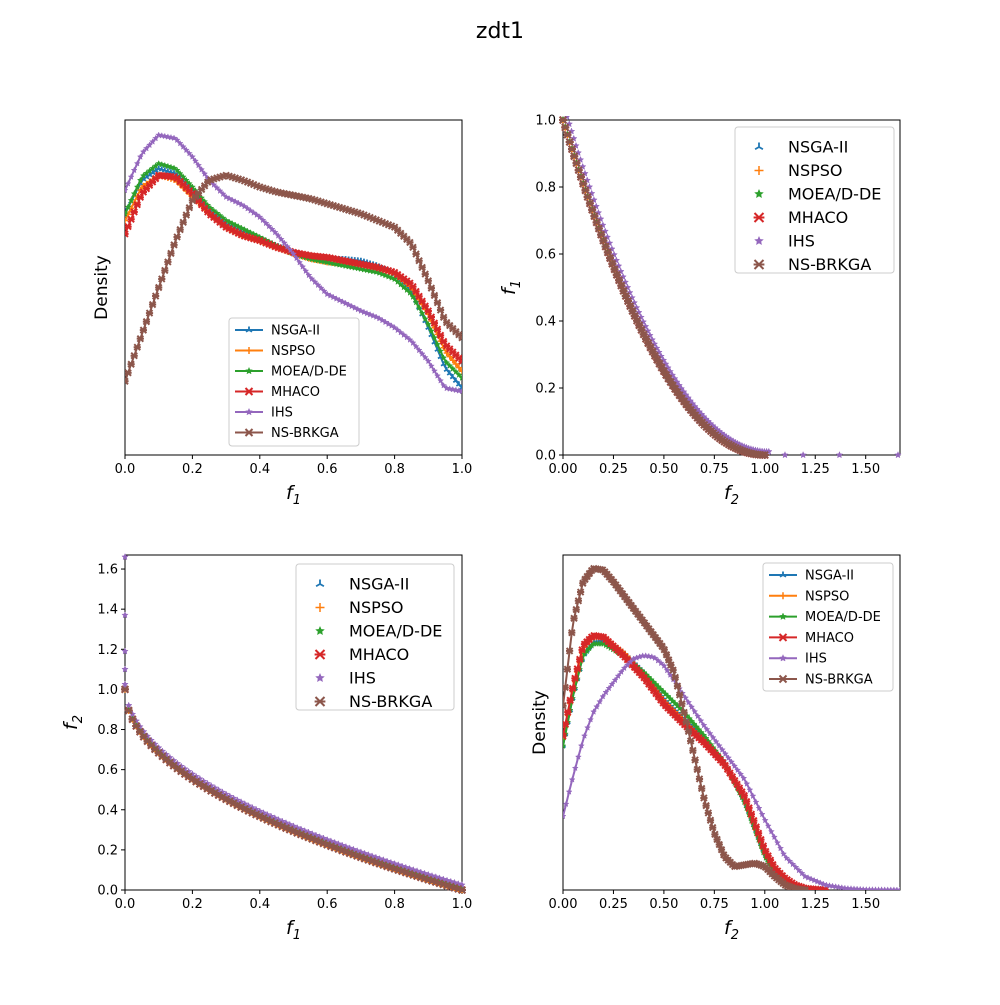  What do you see at coordinates (664, 287) in the screenshot?
I see `series-ns-brkga` at bounding box center [664, 287].